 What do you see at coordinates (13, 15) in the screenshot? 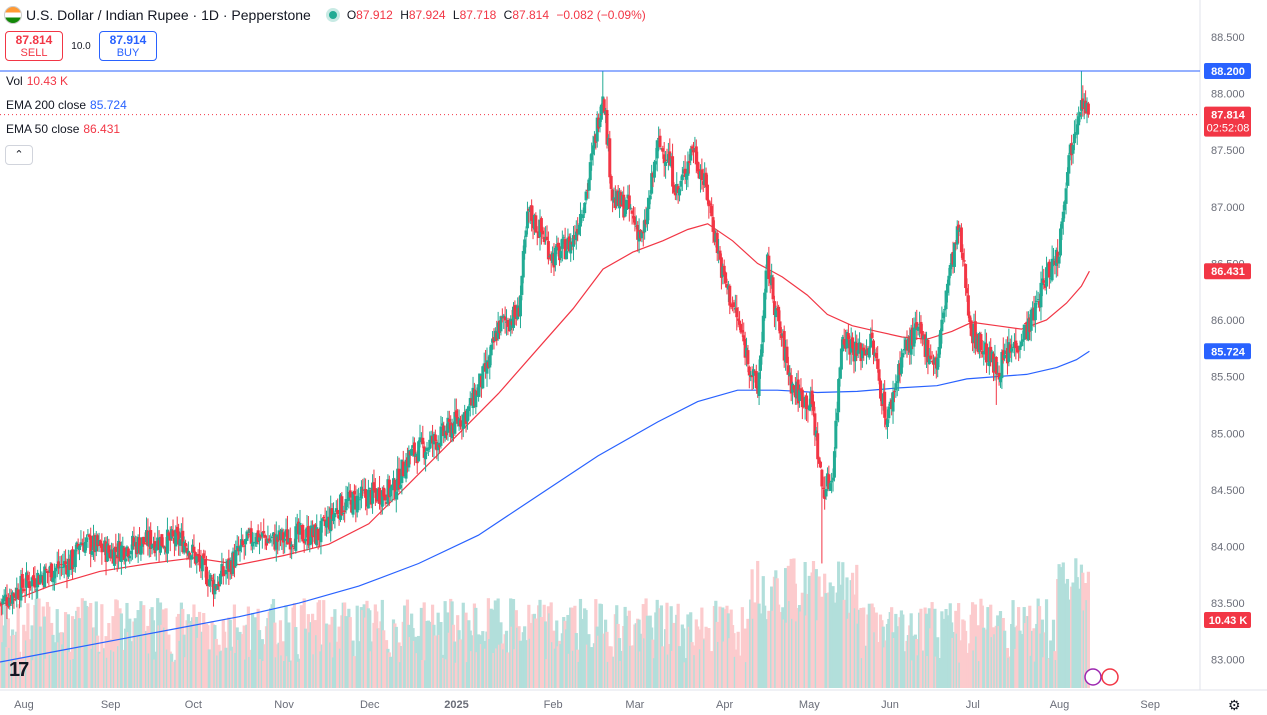
I see `currency-flag-icon` at bounding box center [13, 15].